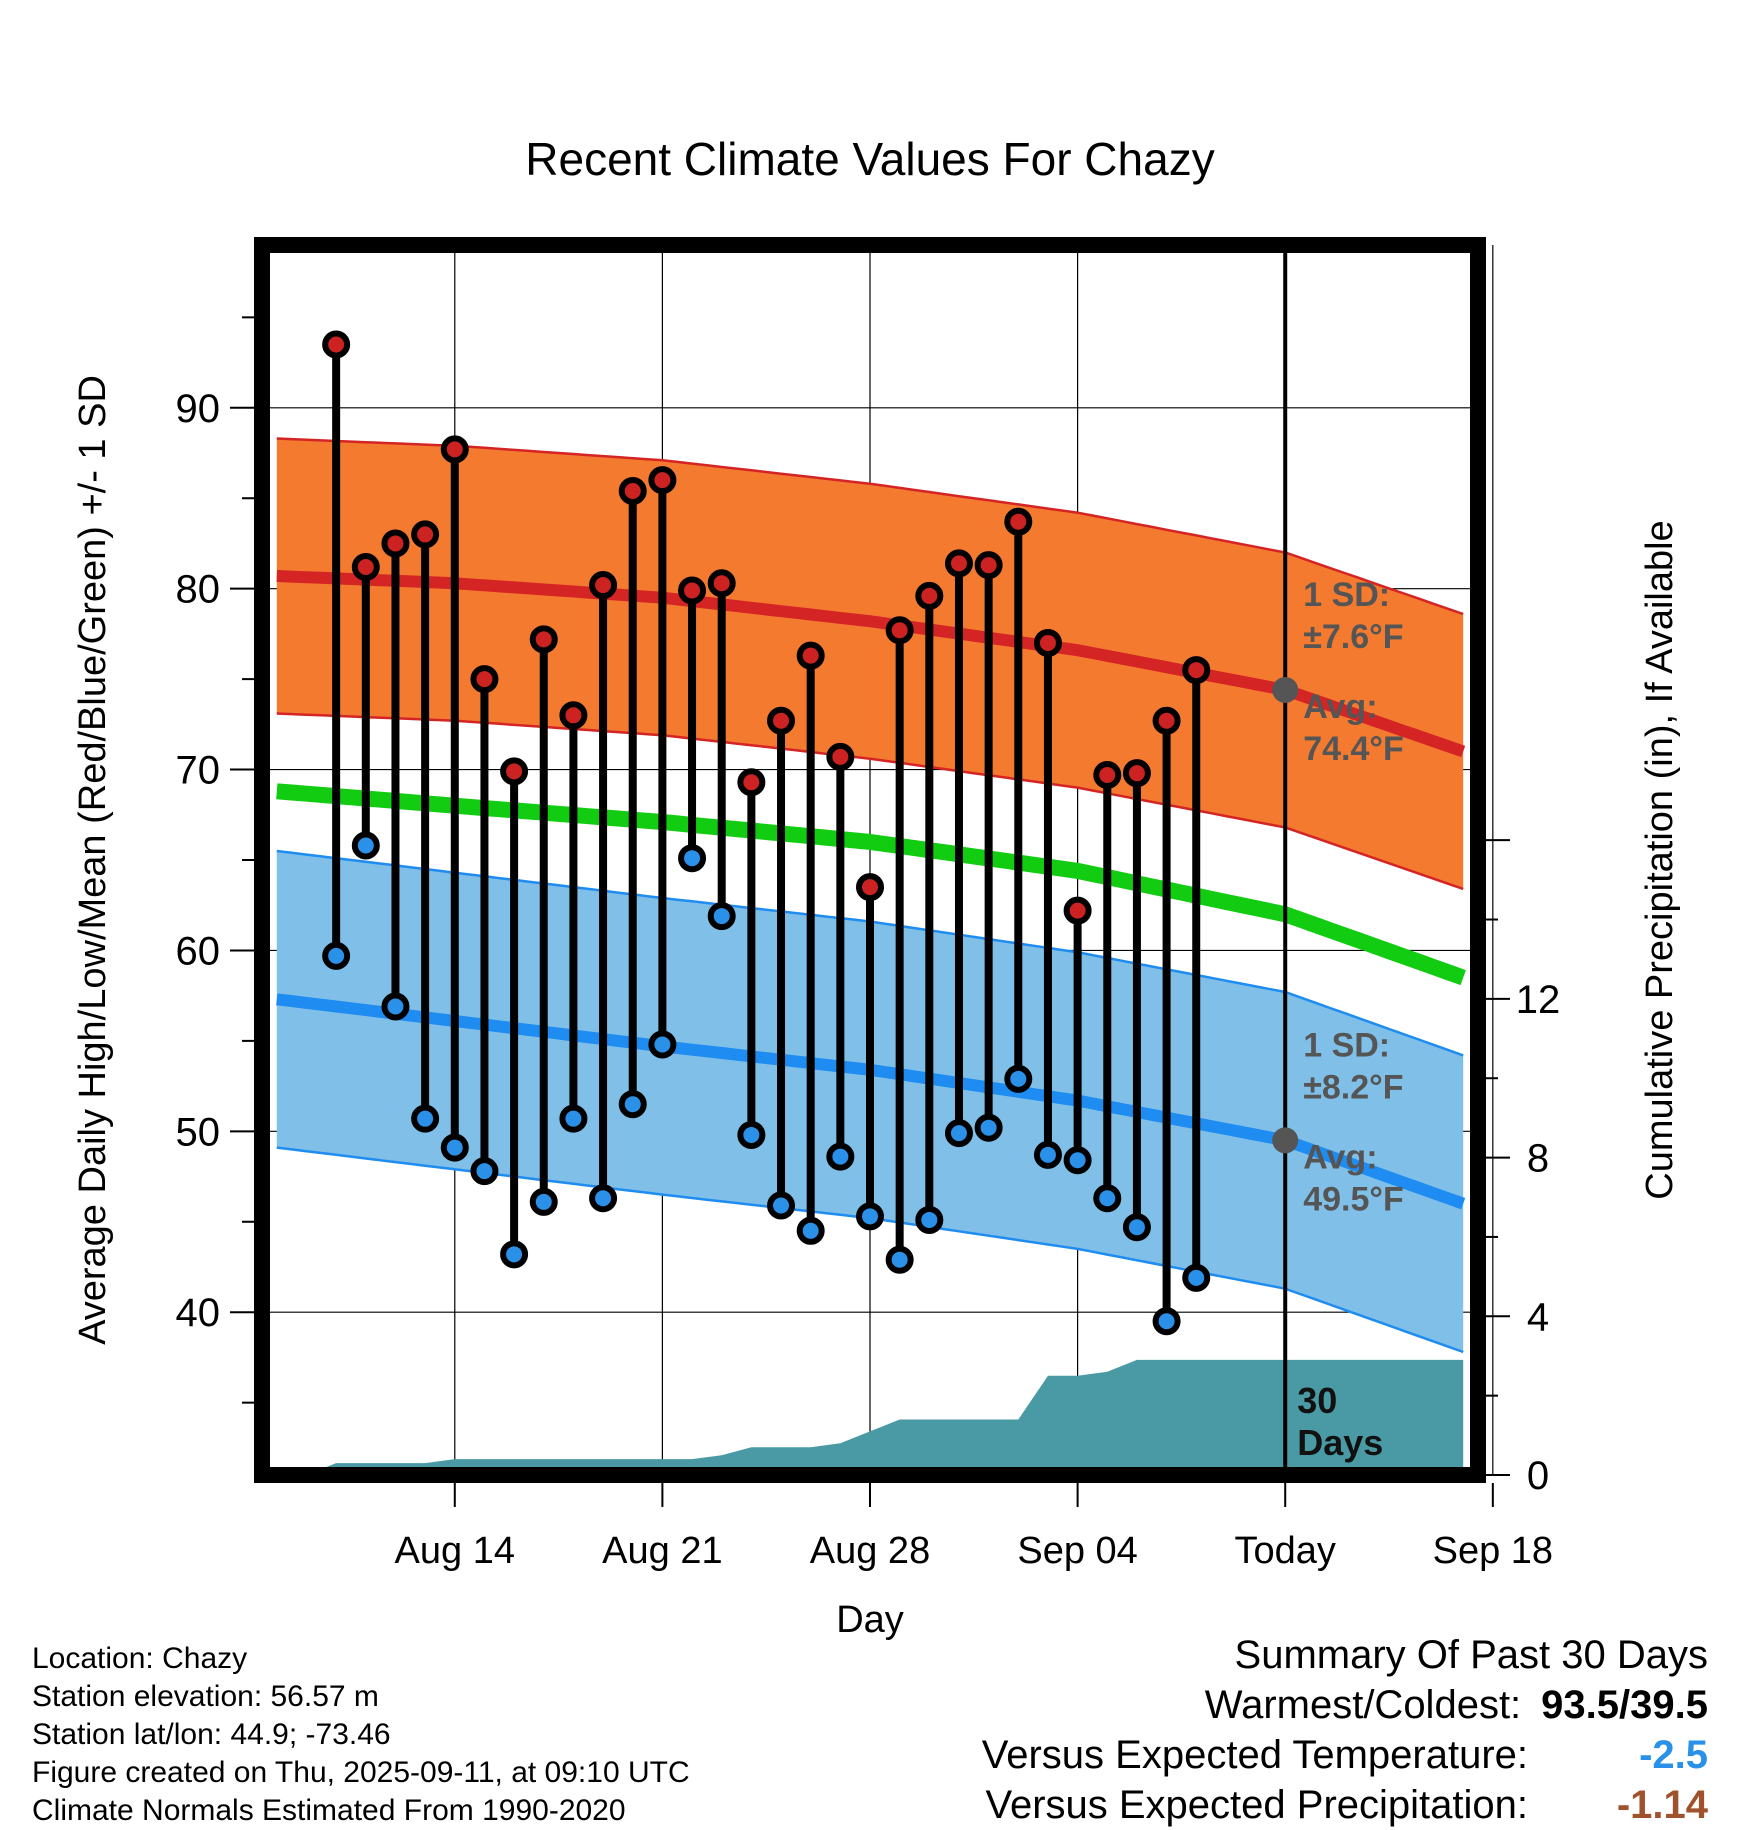 The width and height of the screenshot is (1748, 1830). I want to click on y-tick-label-90: 90, so click(198, 409).